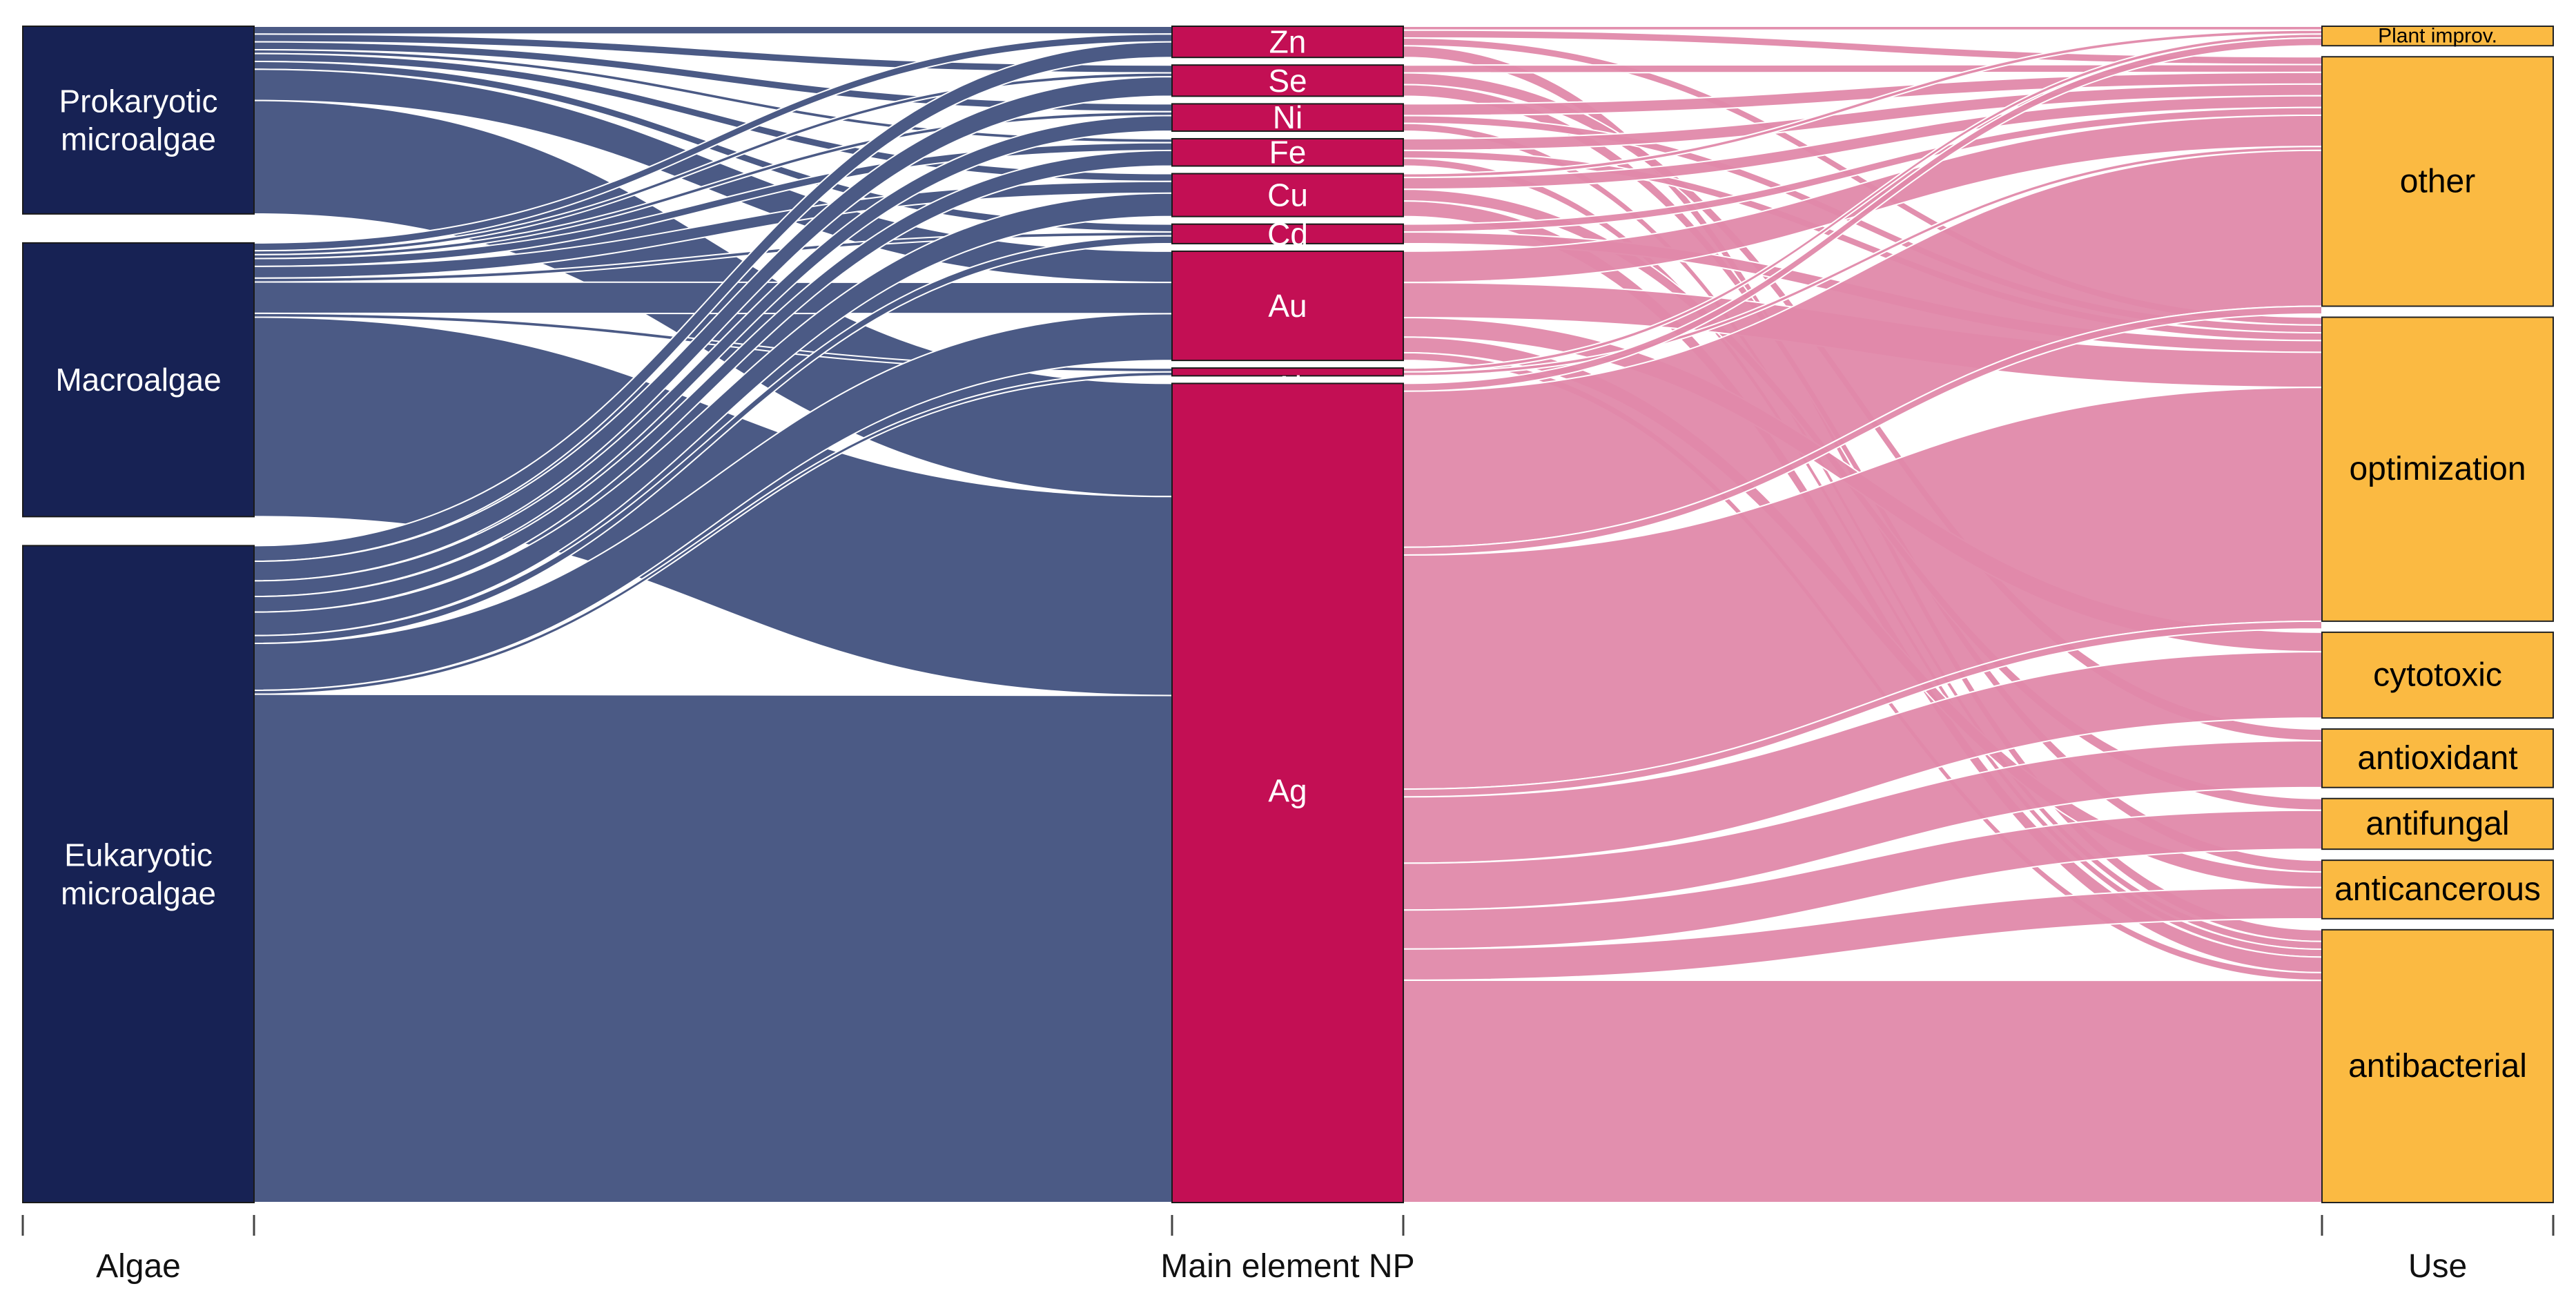 This screenshot has height=1313, width=2576. Describe the element at coordinates (1863, 709) in the screenshot. I see `flow-ag-to-optimization` at that location.